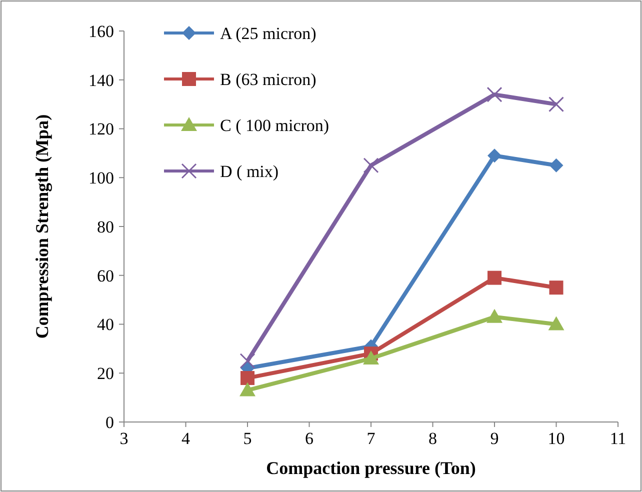 This screenshot has height=492, width=642. Describe the element at coordinates (371, 468) in the screenshot. I see `x-axis-title: Compaction pressure (Ton)` at that location.